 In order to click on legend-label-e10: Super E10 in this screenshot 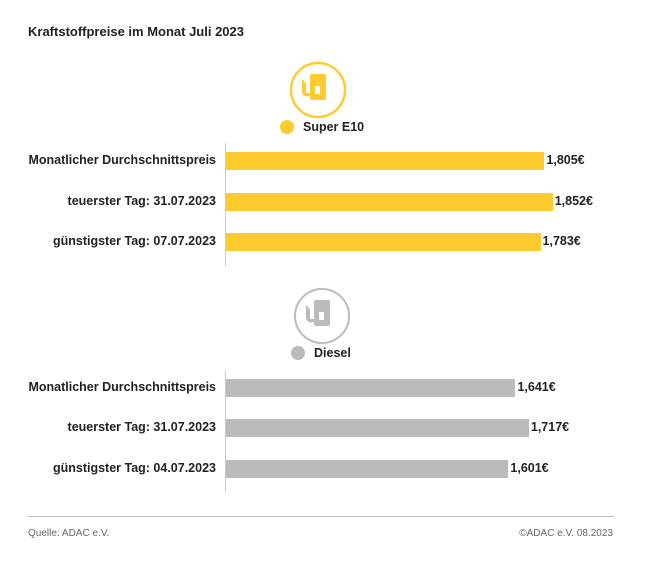, I will do `click(334, 127)`.